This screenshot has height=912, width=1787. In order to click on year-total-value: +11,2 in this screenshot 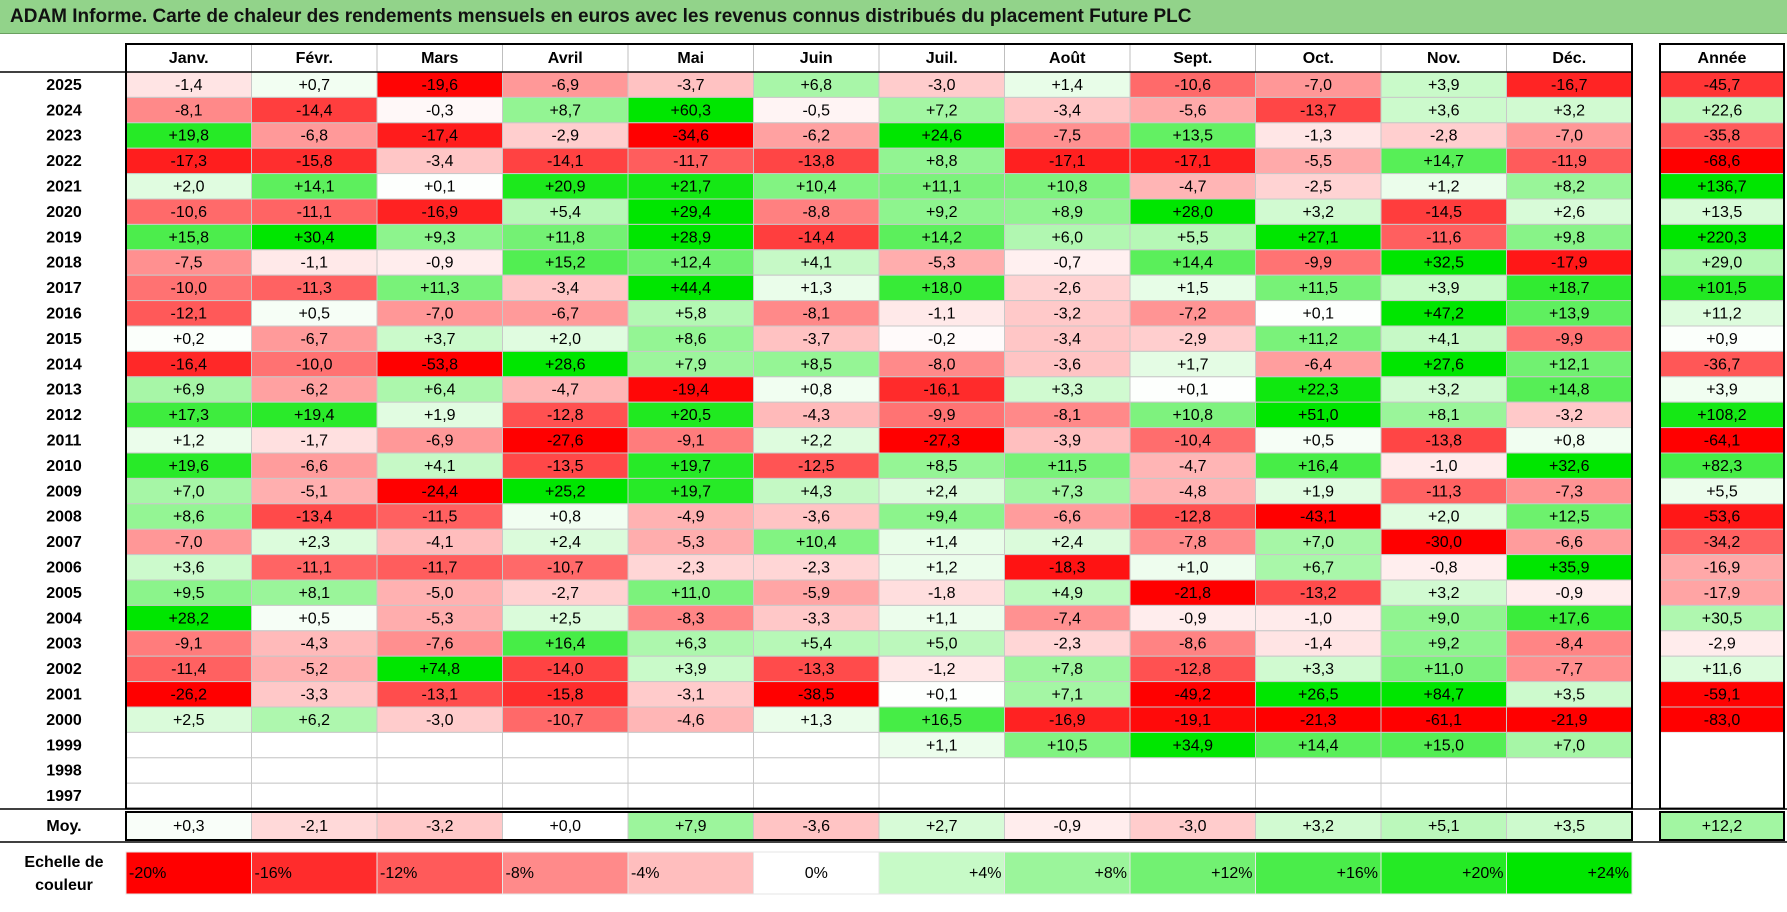, I will do `click(1721, 314)`.